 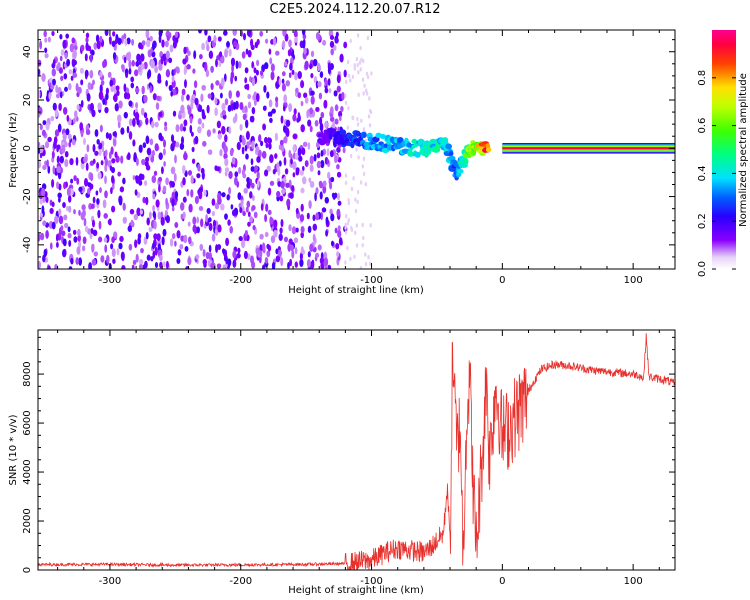 I want to click on y-tick-label: 2000, so click(x=27, y=520).